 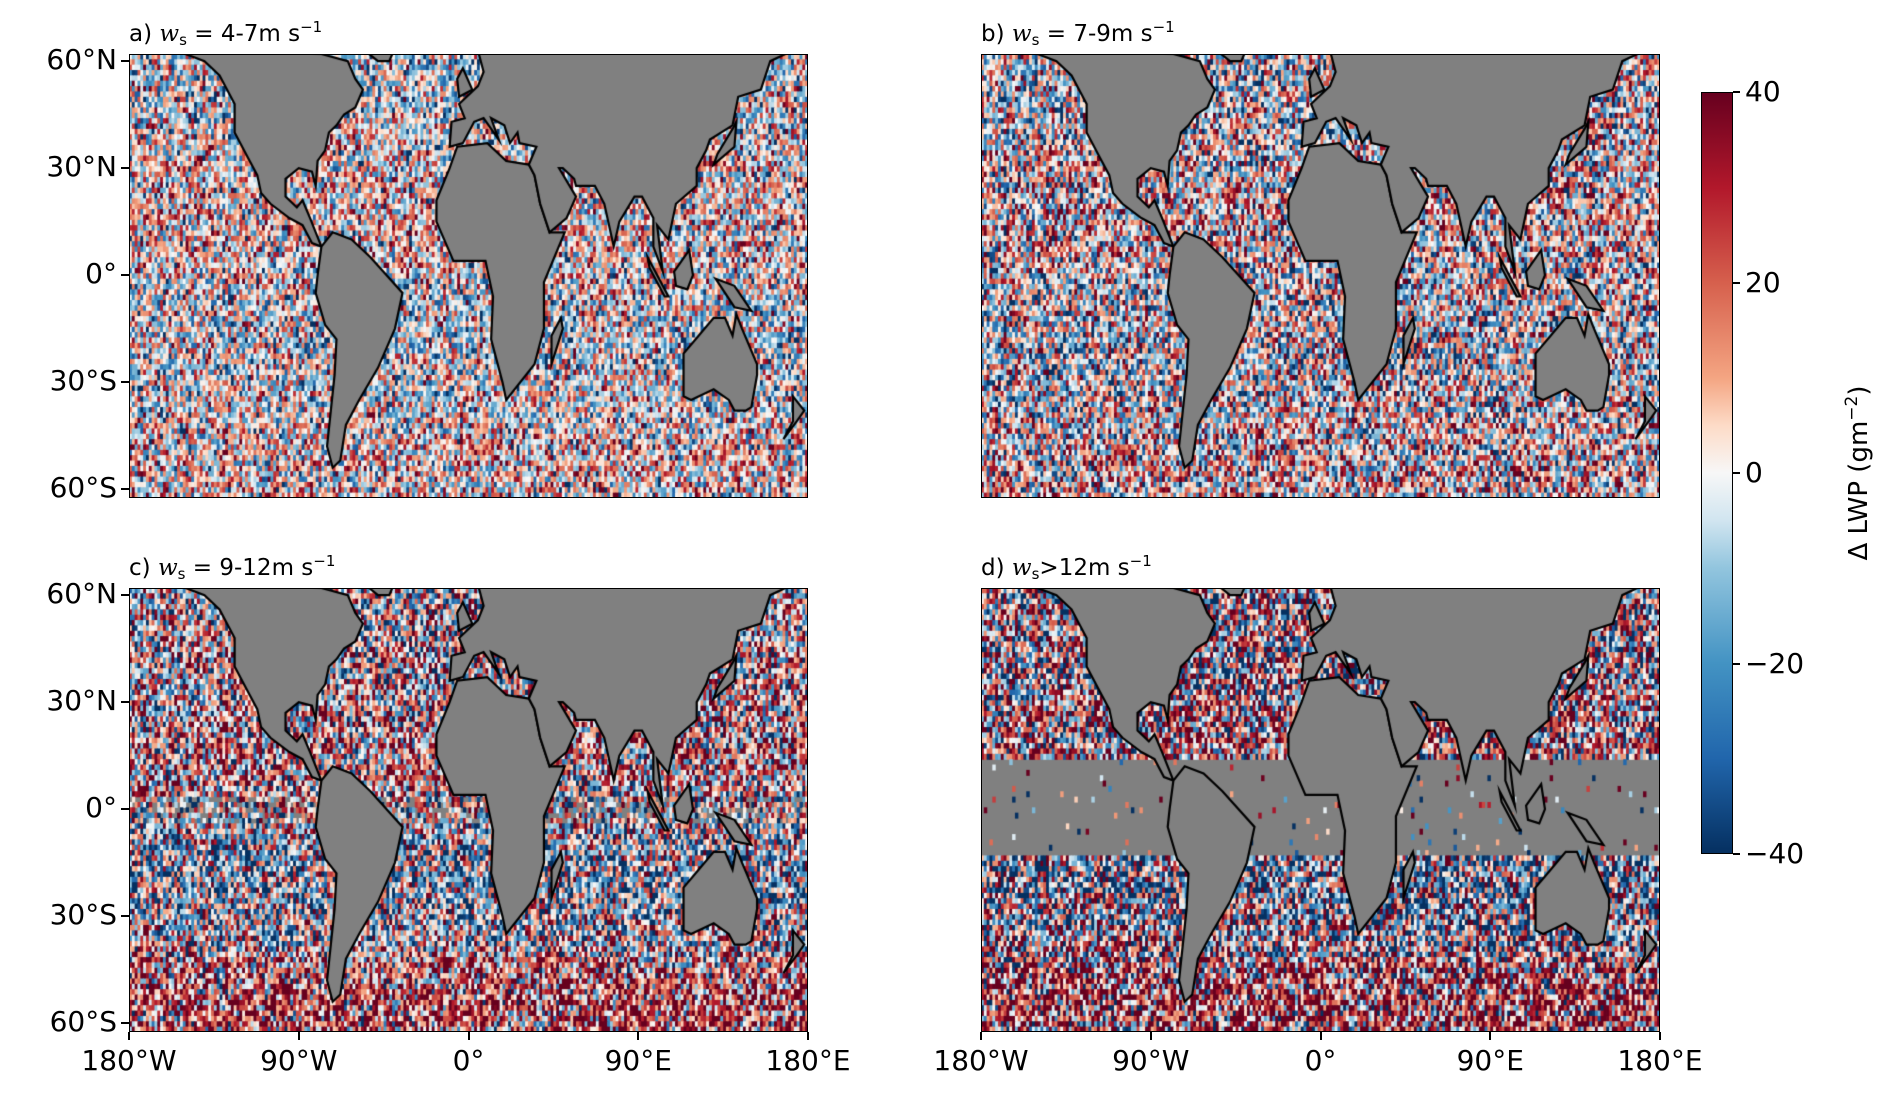 What do you see at coordinates (1852, 408) in the screenshot?
I see `colorbar-label-exp: −2` at bounding box center [1852, 408].